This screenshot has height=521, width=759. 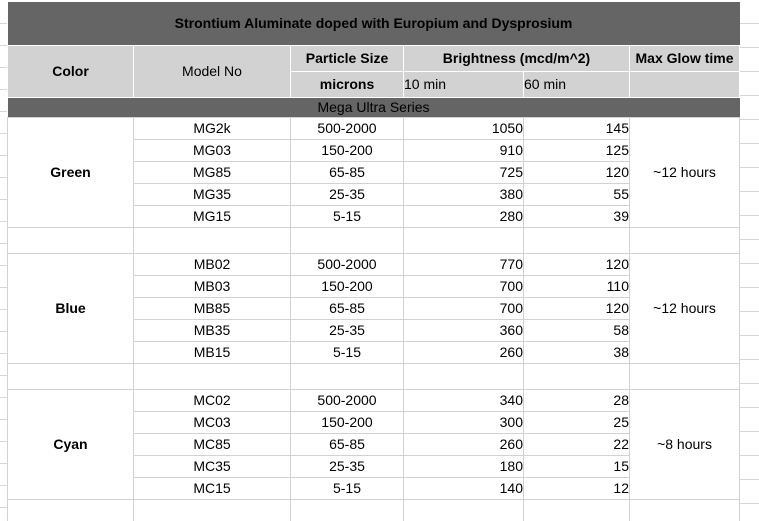 What do you see at coordinates (212, 150) in the screenshot?
I see `model-no-cell: MG03` at bounding box center [212, 150].